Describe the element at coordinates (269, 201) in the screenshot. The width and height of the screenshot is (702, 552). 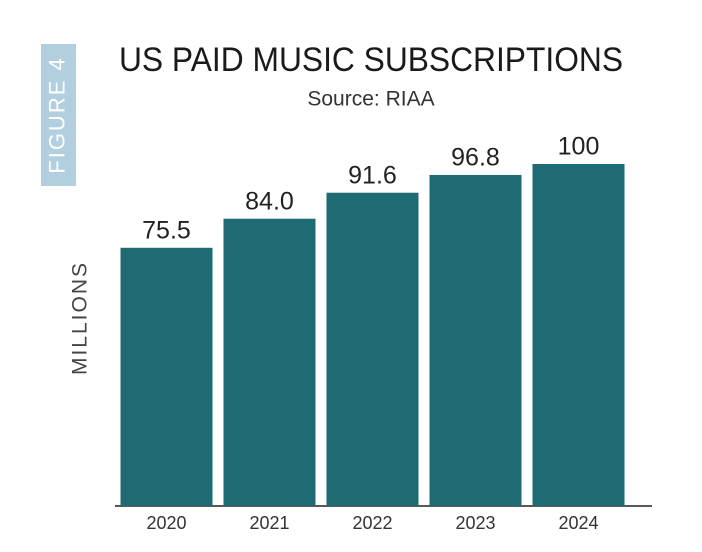
I see `value-label: 84.0` at that location.